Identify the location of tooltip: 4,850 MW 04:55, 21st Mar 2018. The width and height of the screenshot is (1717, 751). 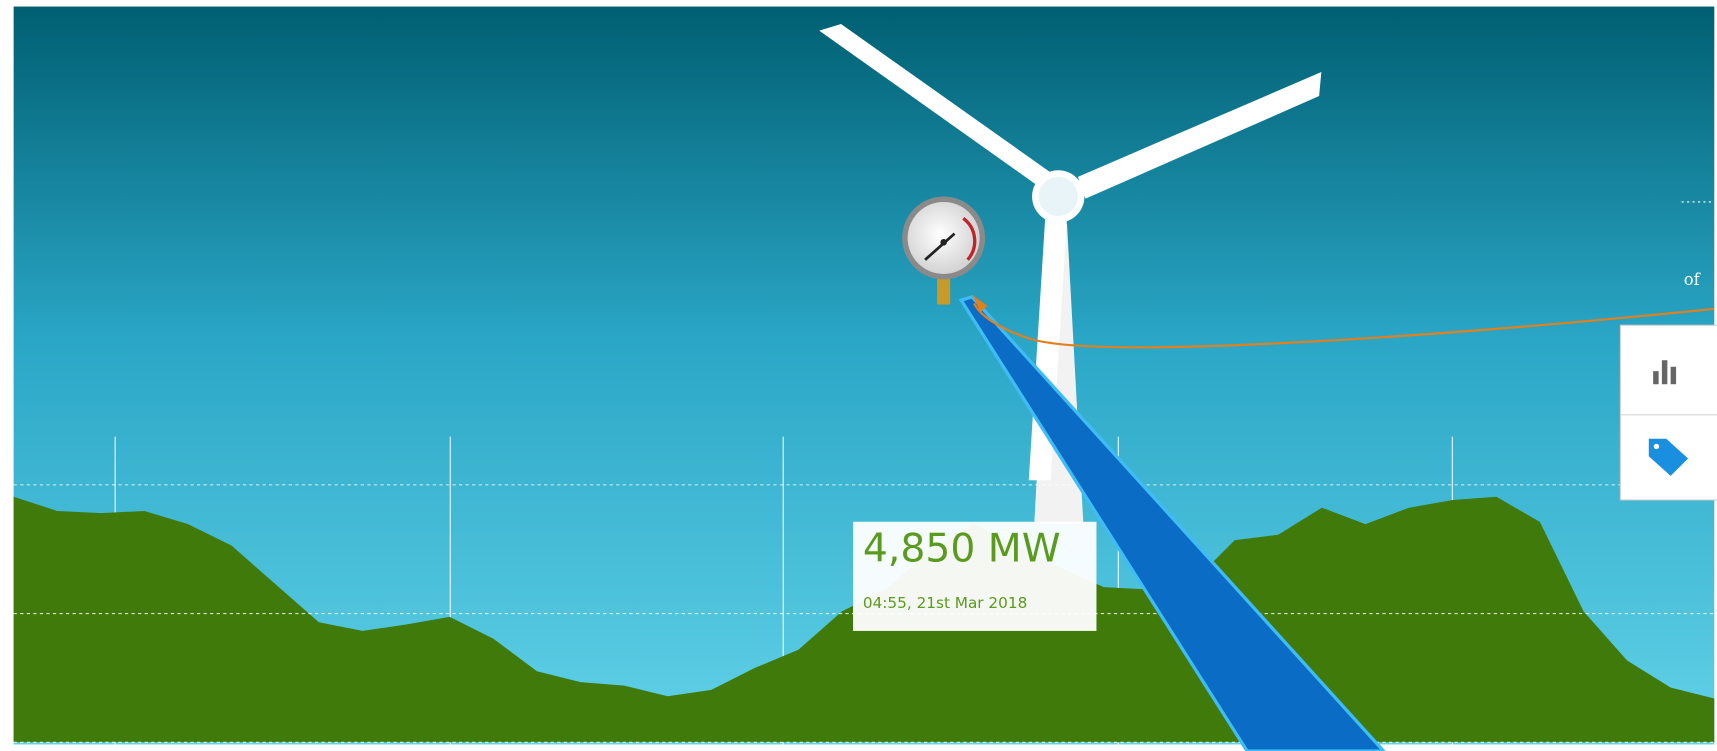
(975, 576).